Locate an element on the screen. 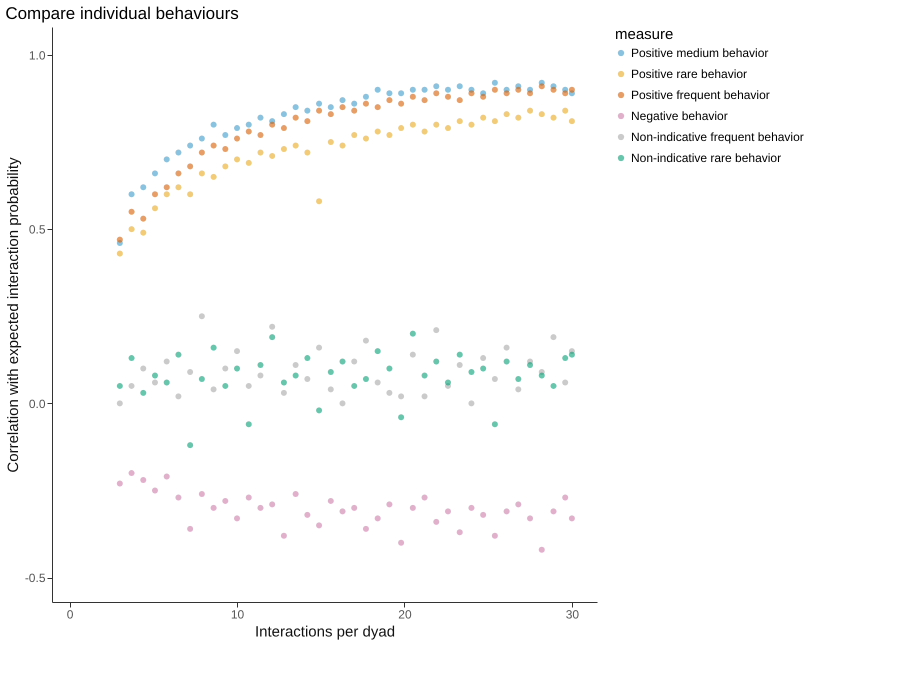 The width and height of the screenshot is (913, 689). y-tick-label: -0.5 is located at coordinates (35, 578).